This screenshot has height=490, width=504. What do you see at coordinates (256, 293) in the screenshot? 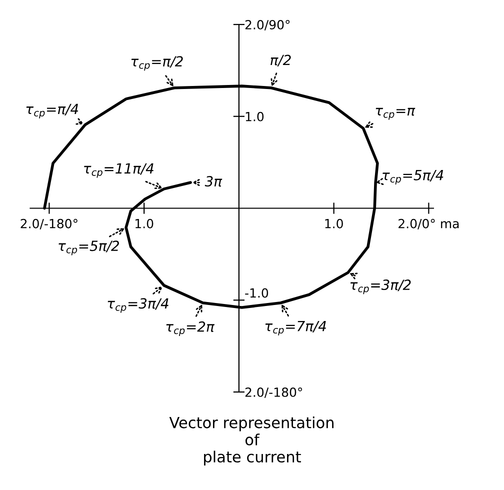
I see `y-tick-label: -1.0` at bounding box center [256, 293].